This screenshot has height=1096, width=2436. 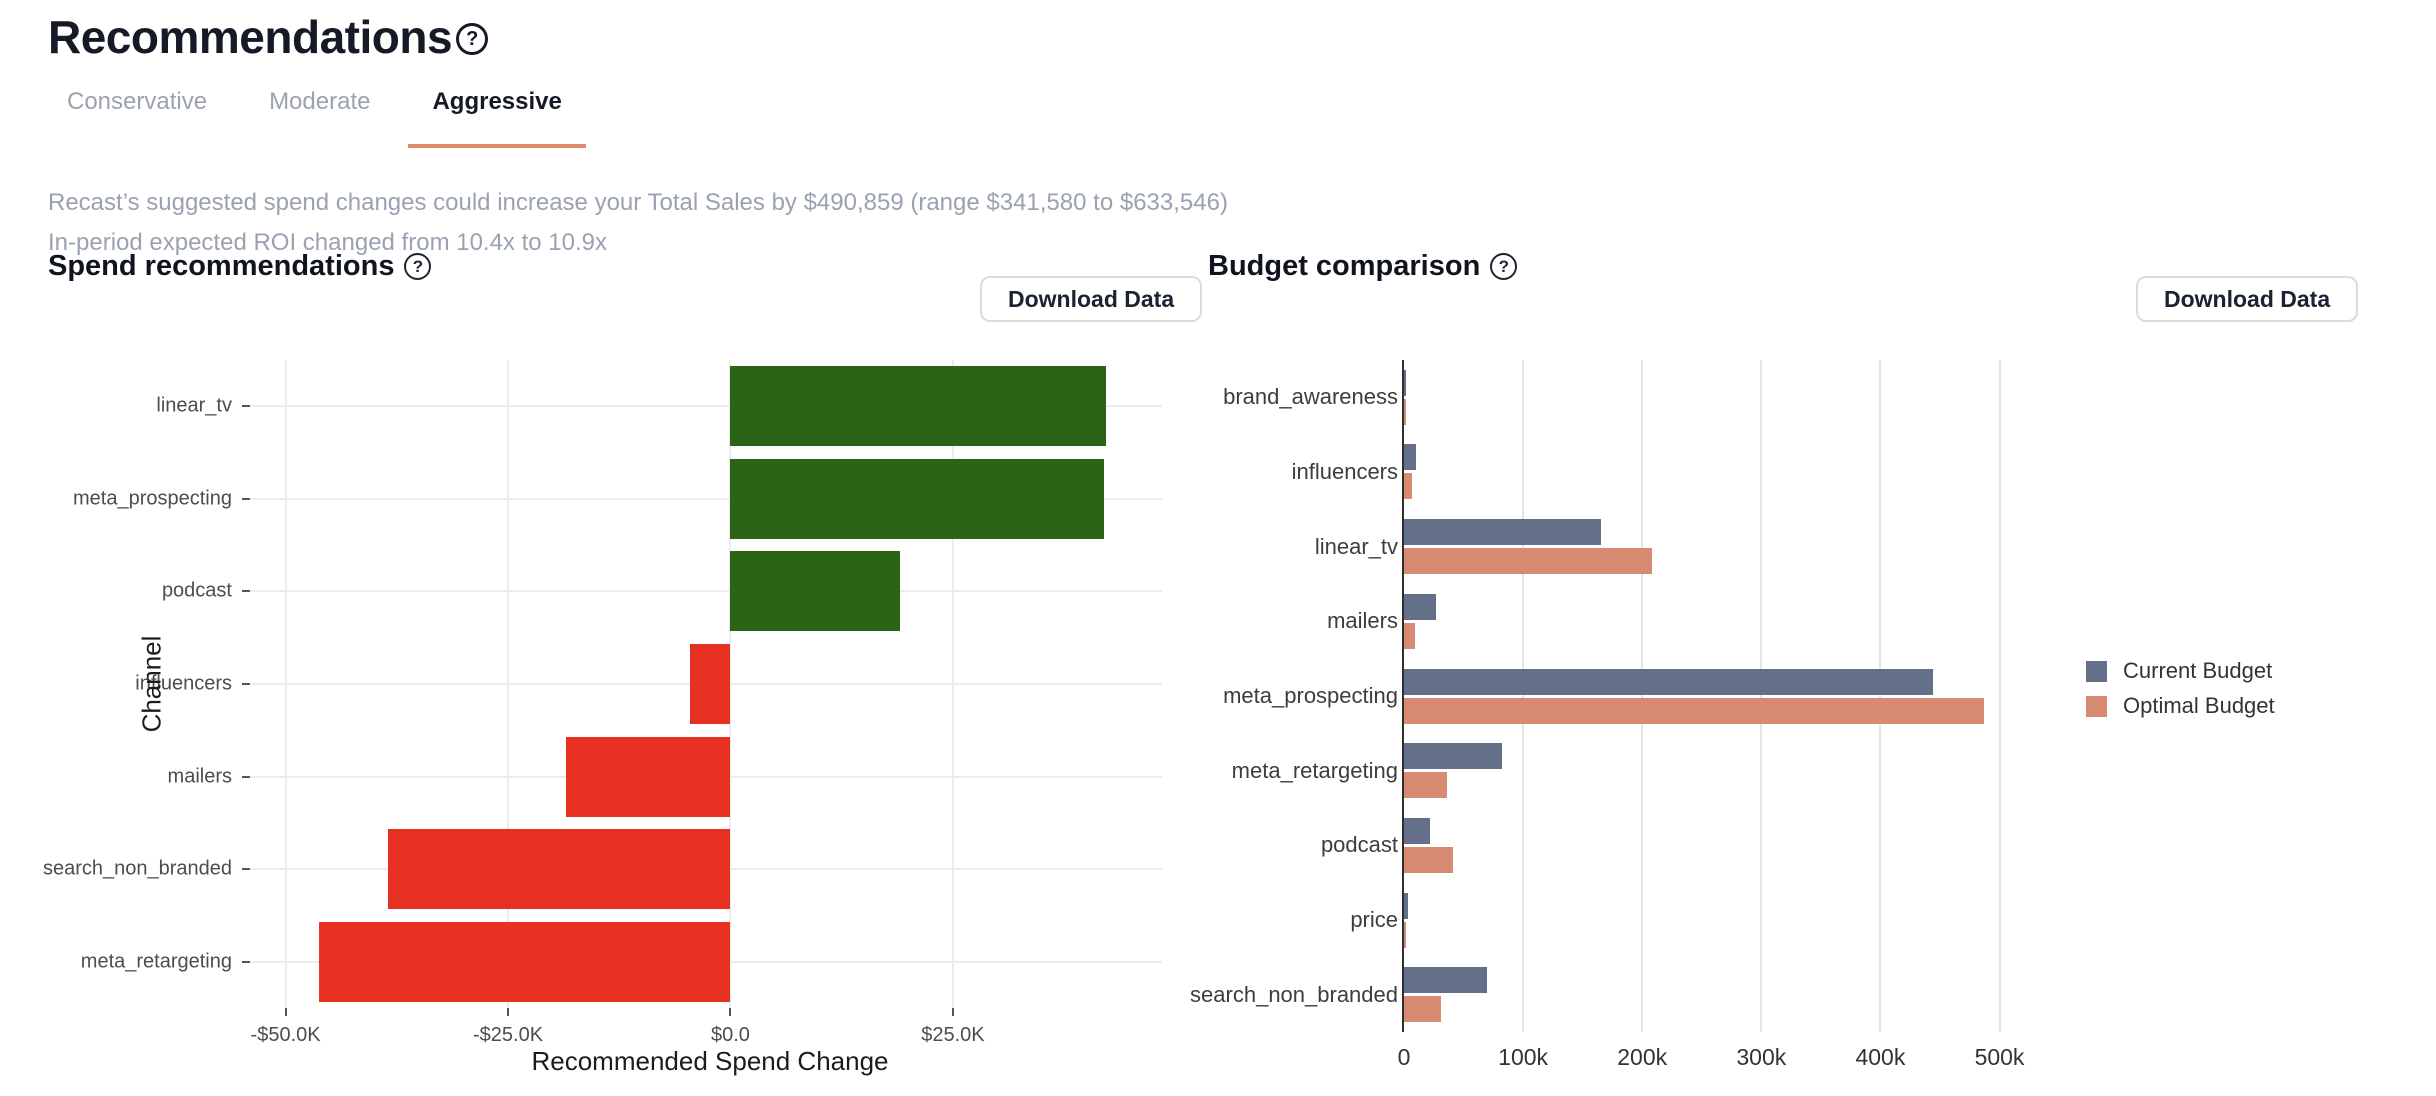 I want to click on spend-bar-meta_prospecting, so click(x=917, y=498).